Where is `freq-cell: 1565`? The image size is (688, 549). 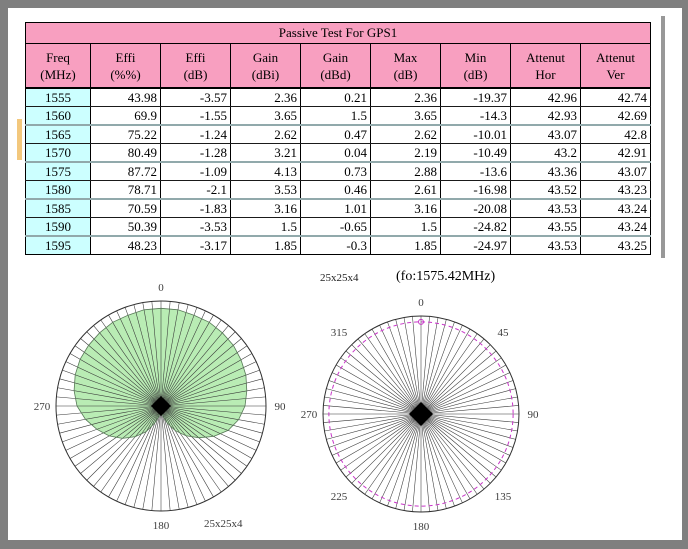 freq-cell: 1565 is located at coordinates (58, 134).